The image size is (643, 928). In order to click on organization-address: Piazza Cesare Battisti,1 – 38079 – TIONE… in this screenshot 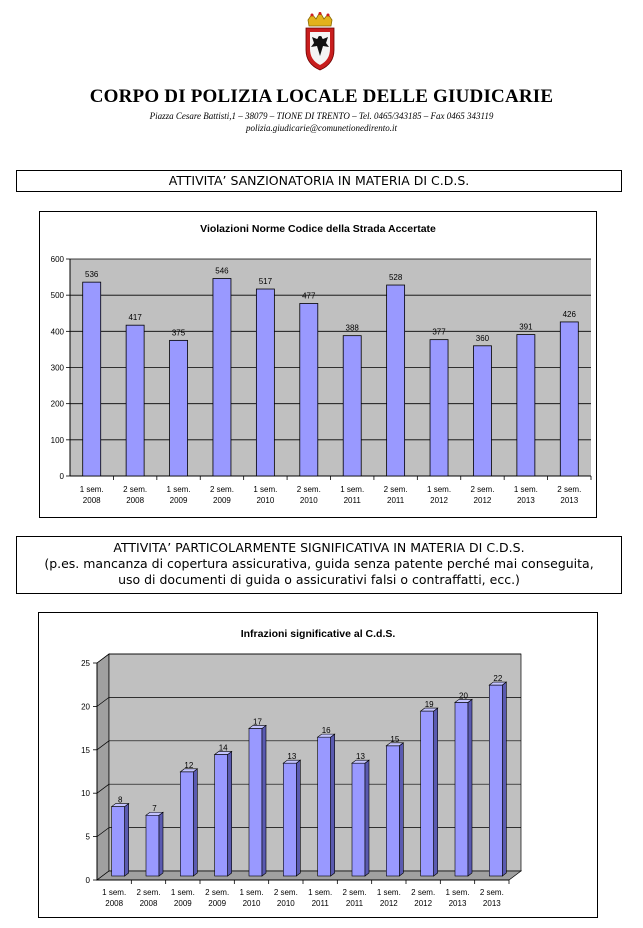, I will do `click(321, 116)`.